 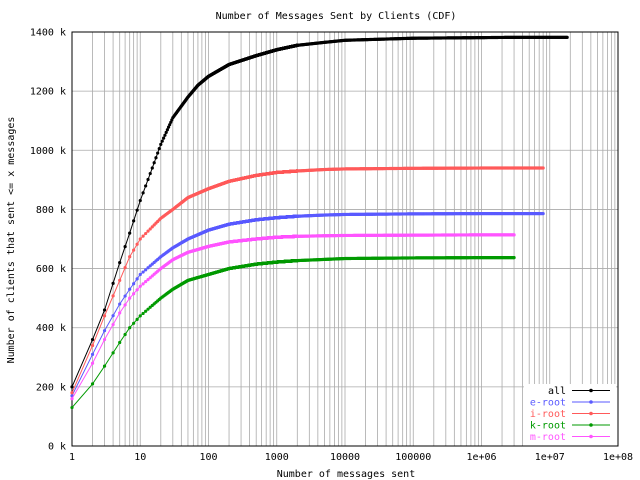 What do you see at coordinates (140, 457) in the screenshot?
I see `x-tick-label: 10` at bounding box center [140, 457].